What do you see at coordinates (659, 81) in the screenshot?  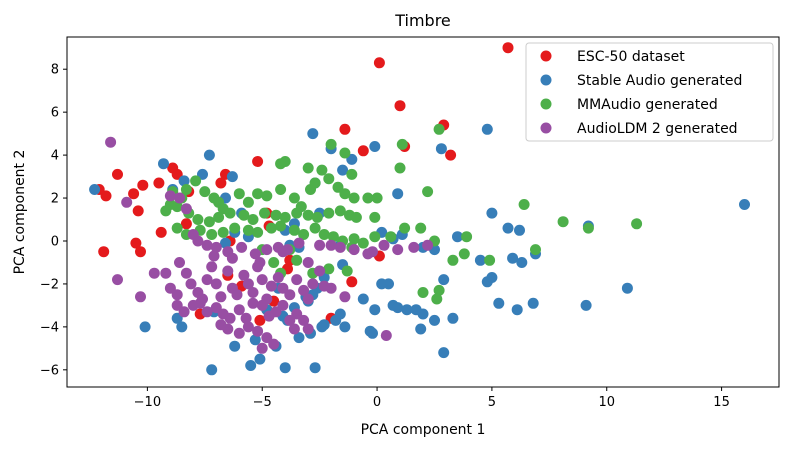 I see `legend-label: Stable Audio generated` at bounding box center [659, 81].